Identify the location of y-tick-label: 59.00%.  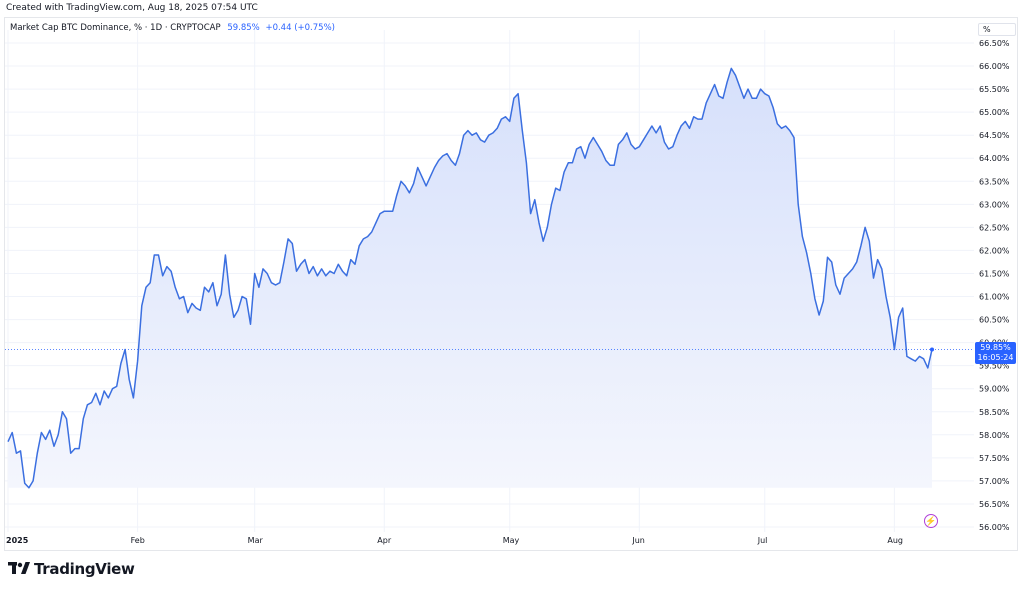
(994, 389).